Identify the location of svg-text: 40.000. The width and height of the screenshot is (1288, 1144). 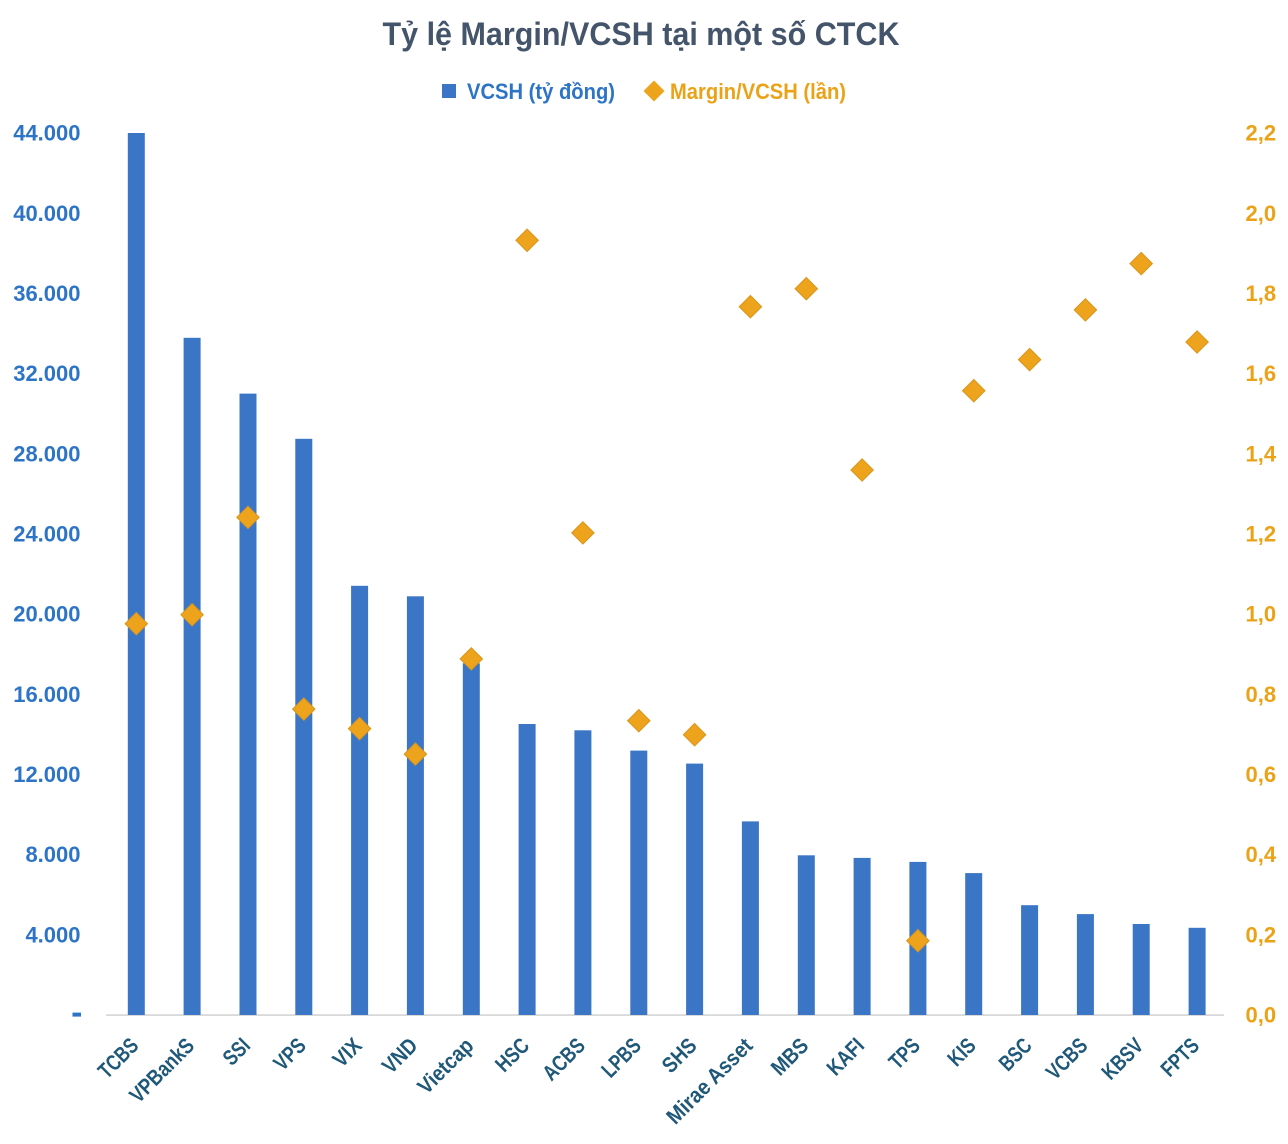
(46, 213).